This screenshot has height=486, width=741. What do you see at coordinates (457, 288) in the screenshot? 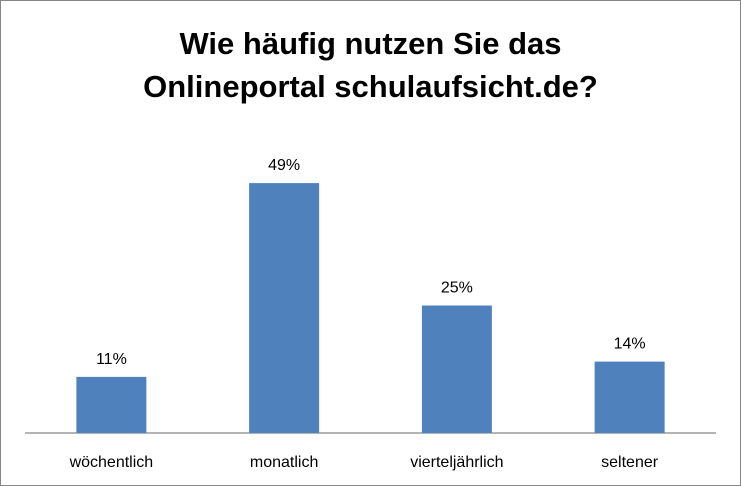
I see `value-label-2: 25%` at bounding box center [457, 288].